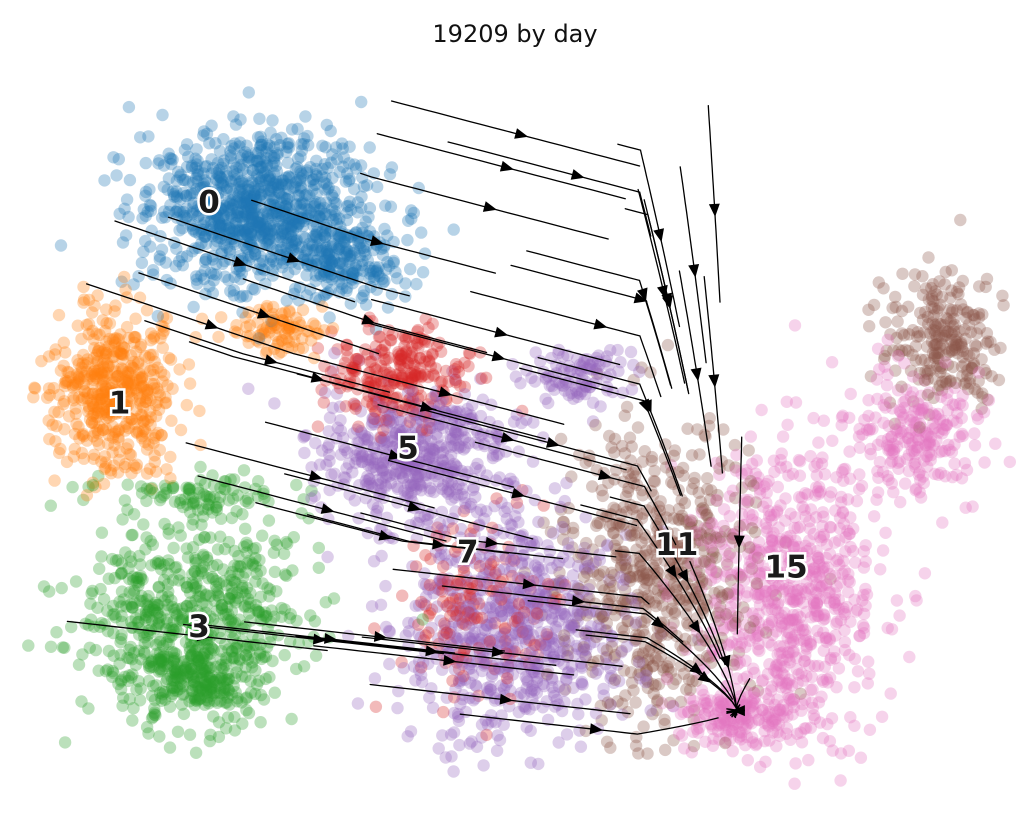  What do you see at coordinates (514, 34) in the screenshot?
I see `chart-title: 19209 by day` at bounding box center [514, 34].